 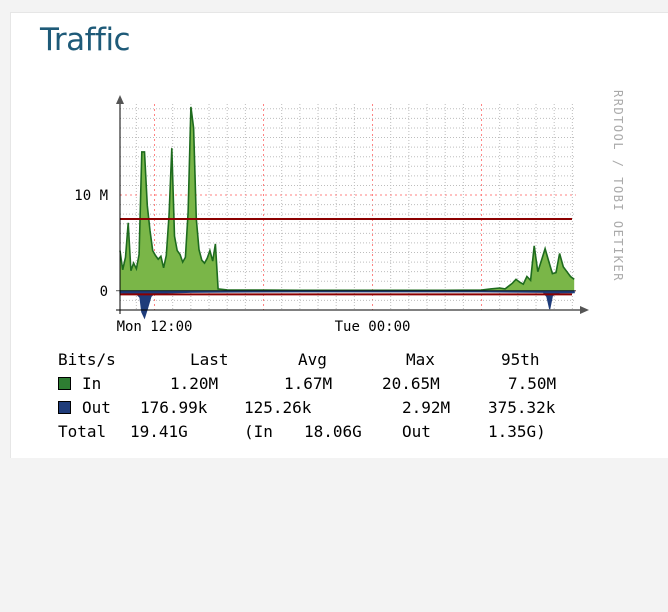 I want to click on legend-row-total: Total 19.41G (In 18.06G Out 1.35G), so click(x=302, y=432).